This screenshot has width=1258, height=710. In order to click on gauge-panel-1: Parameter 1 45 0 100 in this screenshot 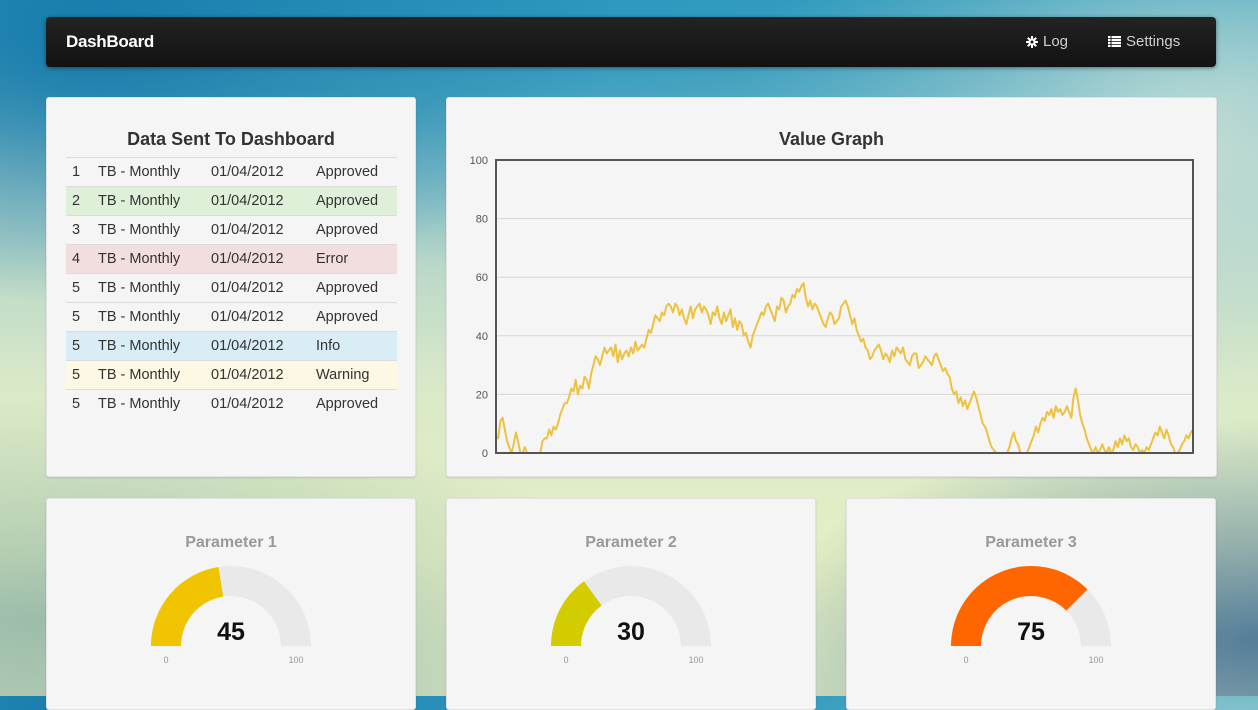, I will do `click(231, 604)`.